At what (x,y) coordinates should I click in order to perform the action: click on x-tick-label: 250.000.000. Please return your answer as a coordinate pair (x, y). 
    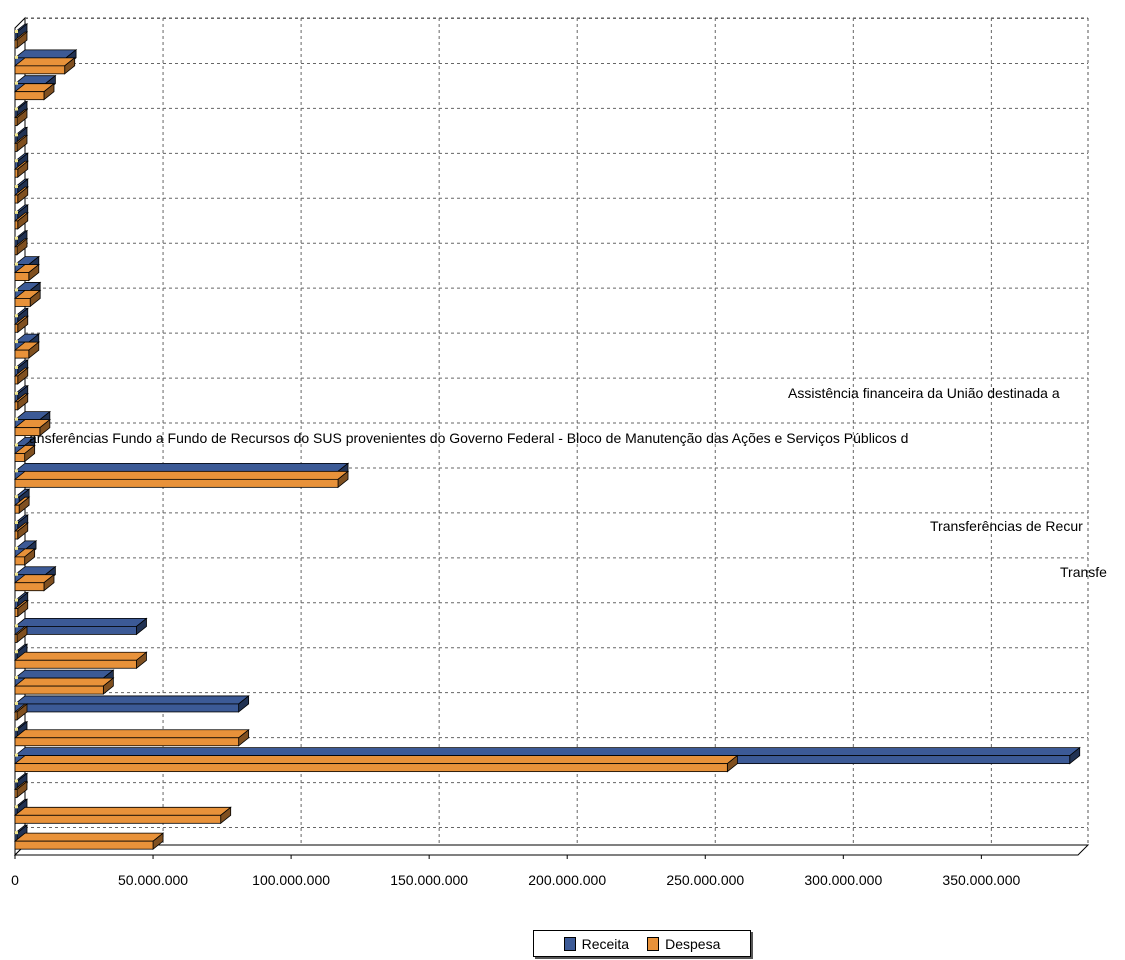
    Looking at the image, I should click on (705, 880).